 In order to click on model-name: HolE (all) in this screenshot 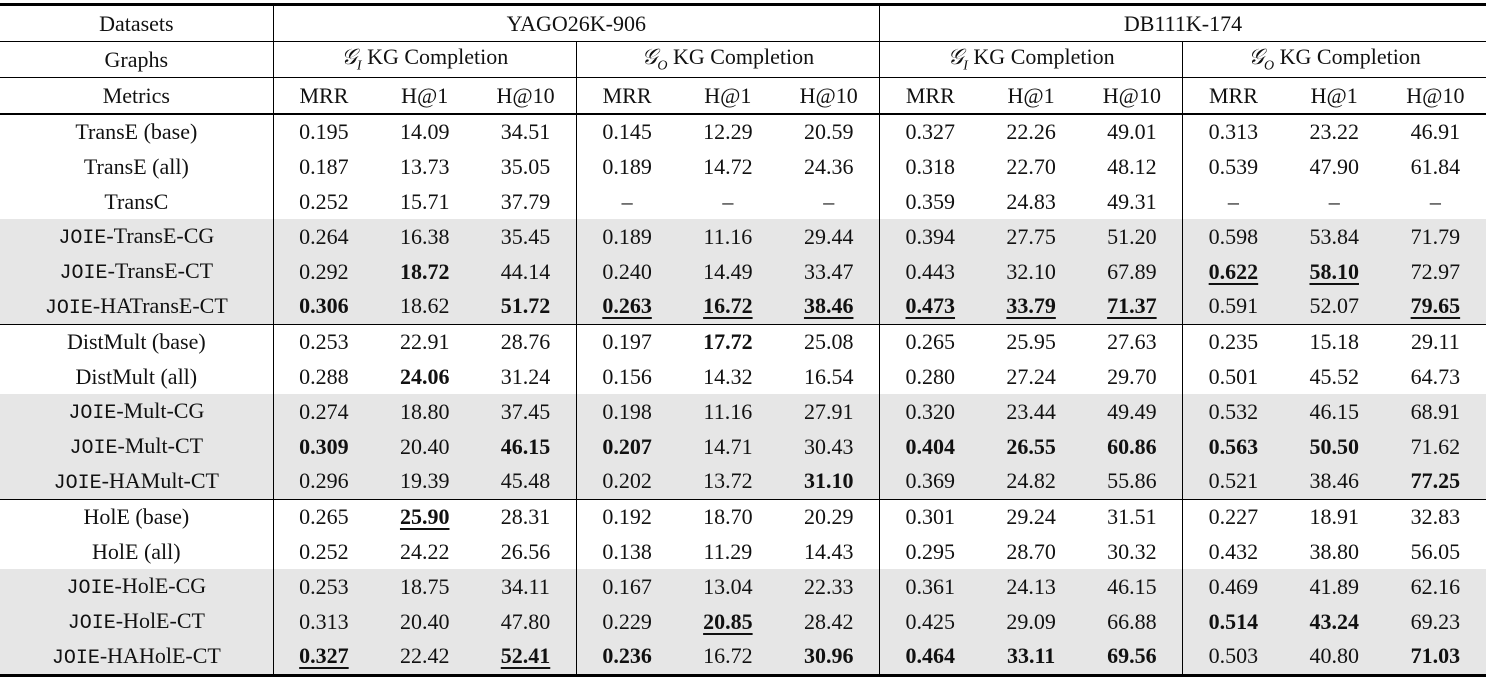, I will do `click(136, 552)`.